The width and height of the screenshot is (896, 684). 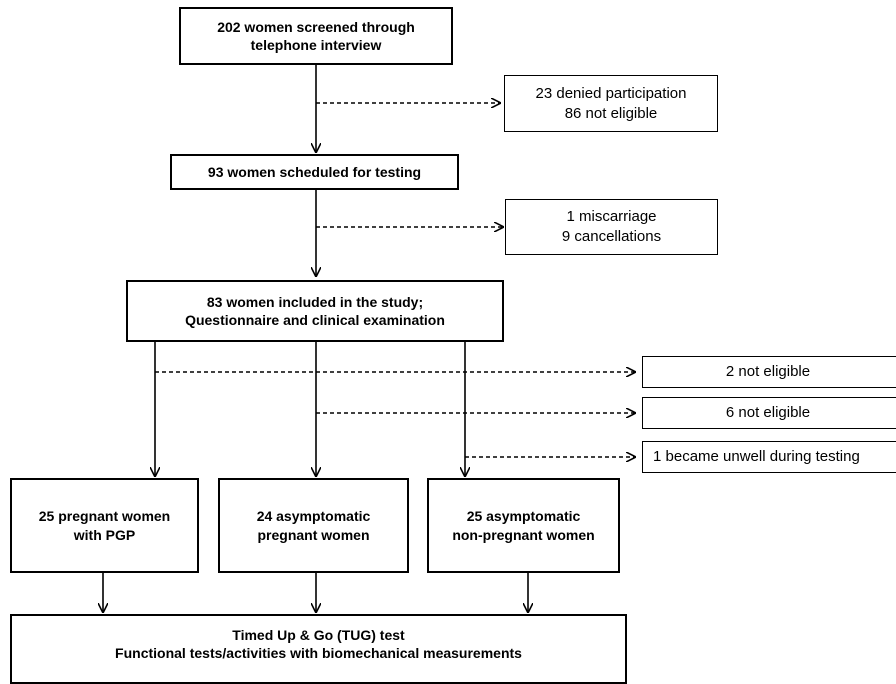 I want to click on box-excl-nonpreg: 1 became unwell during testing, so click(x=769, y=457).